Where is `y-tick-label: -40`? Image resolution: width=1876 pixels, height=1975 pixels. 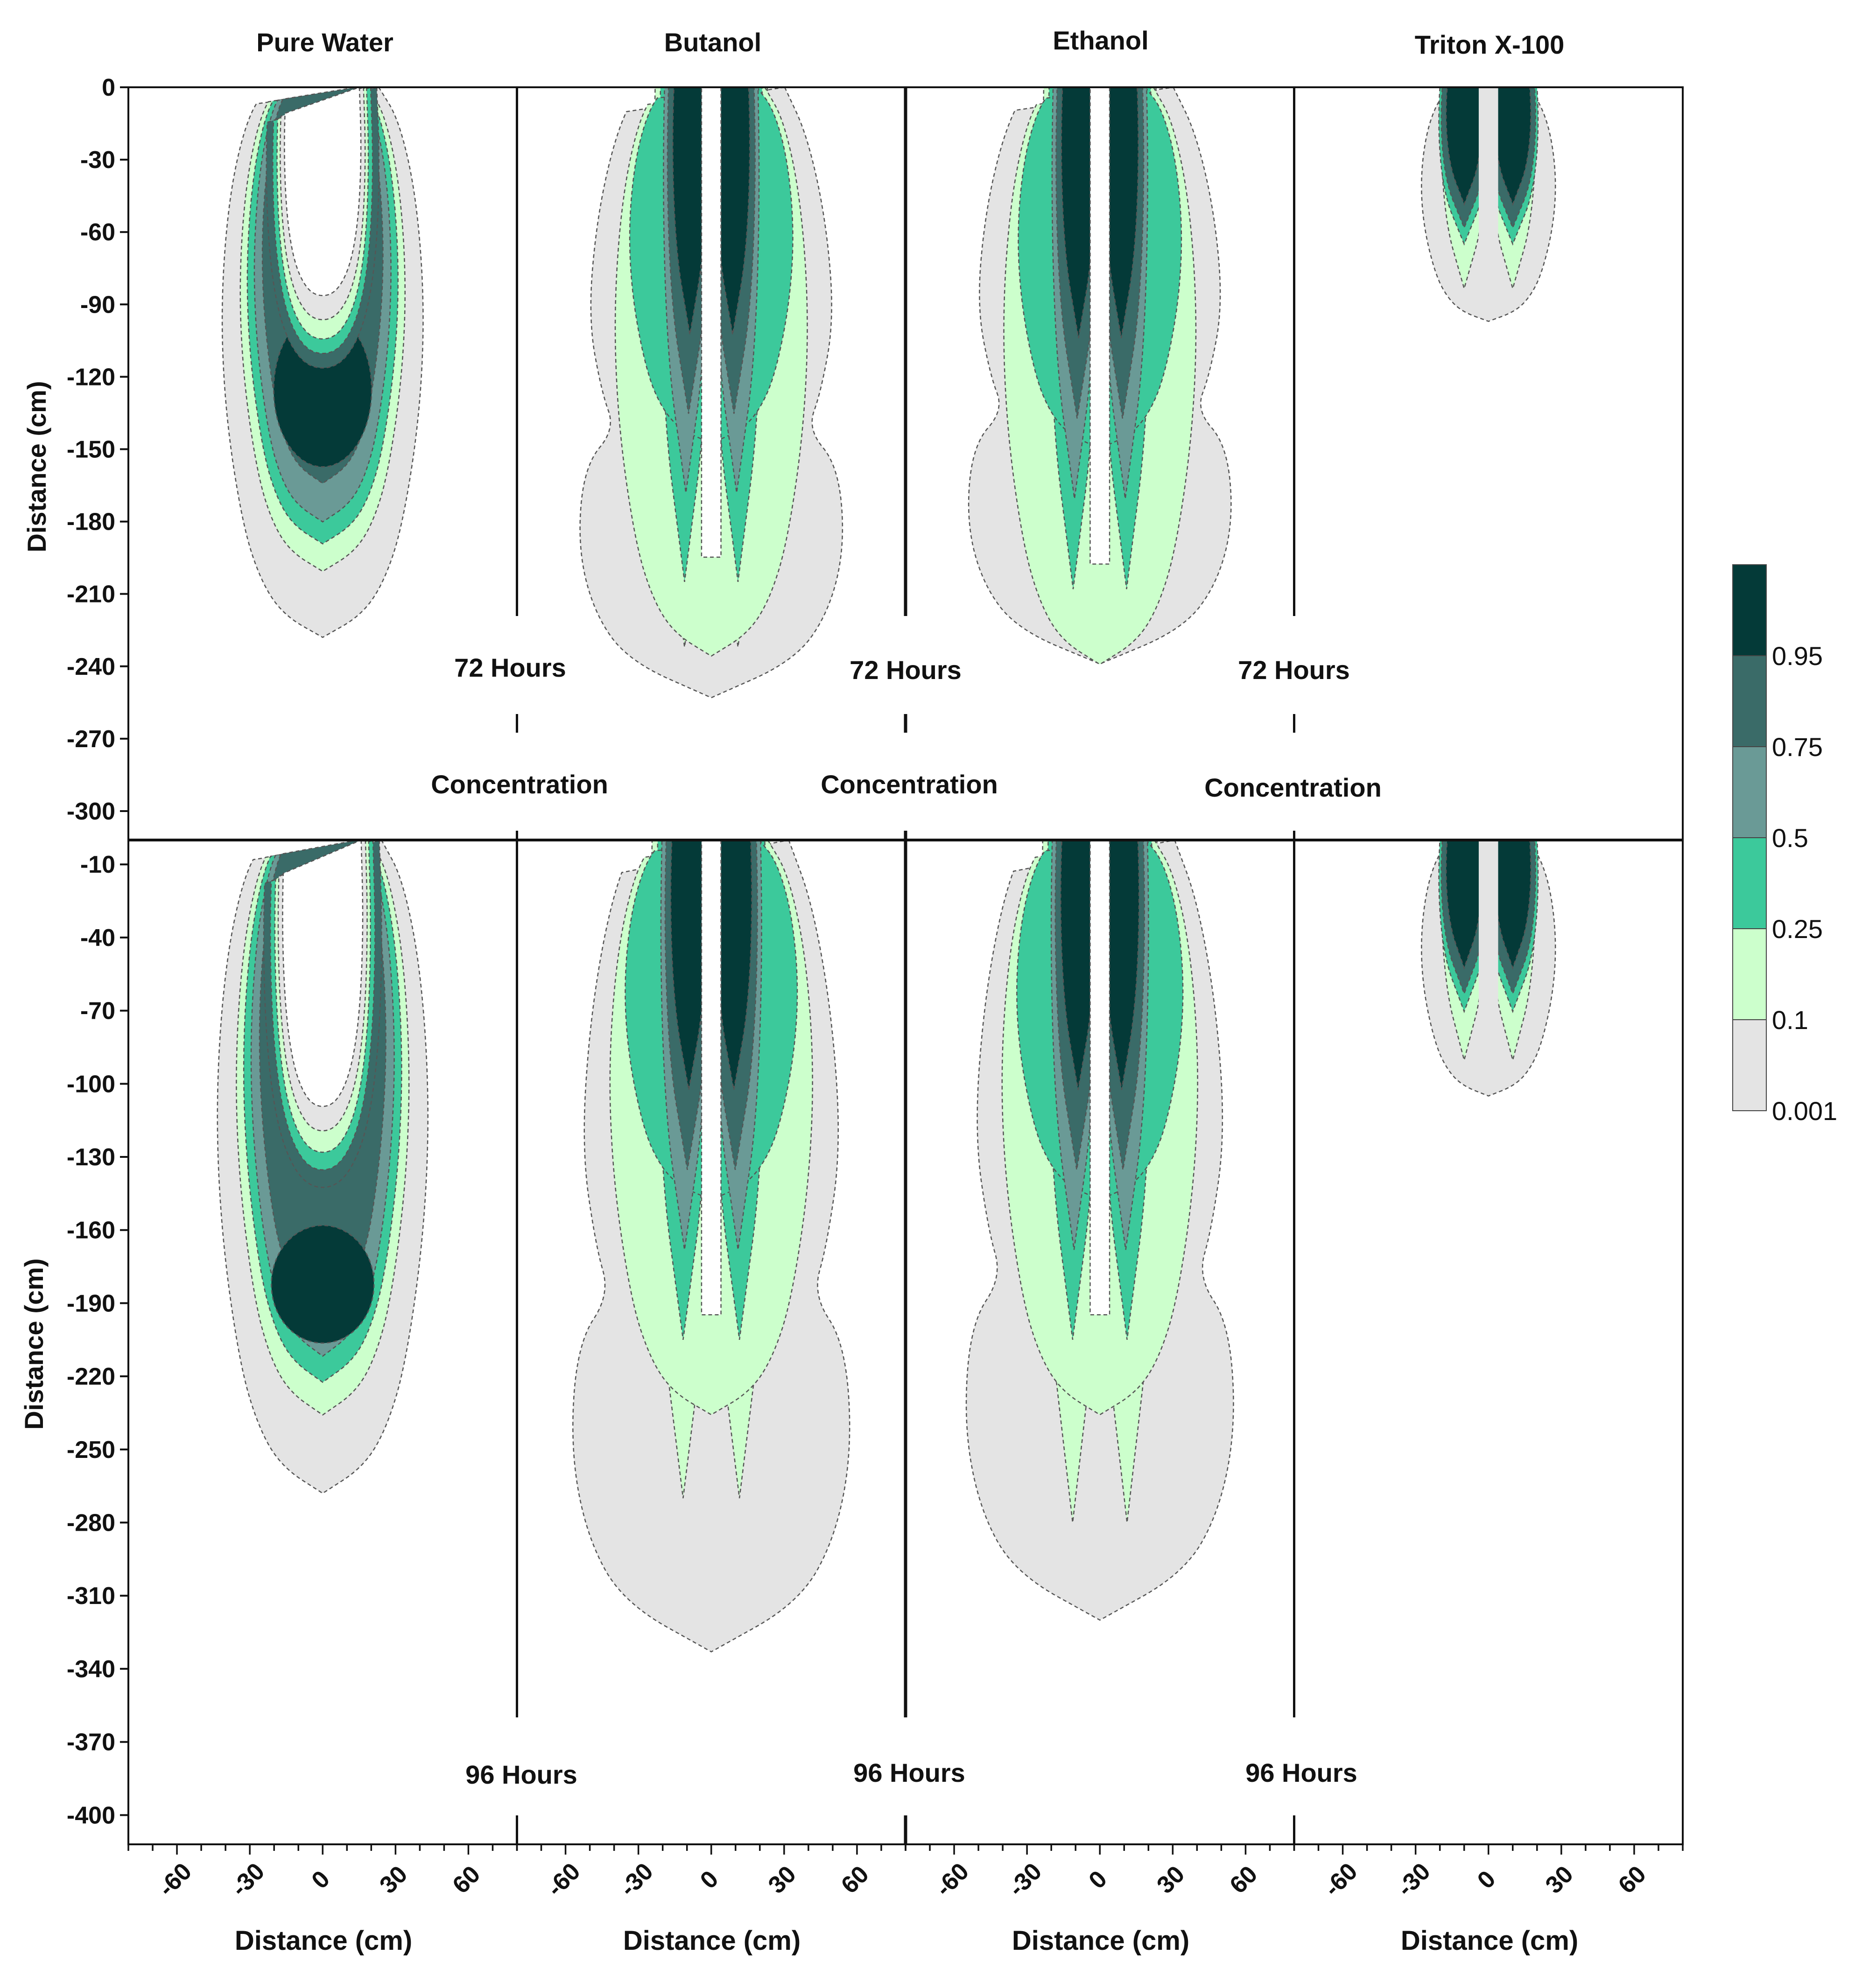
y-tick-label: -40 is located at coordinates (97, 938).